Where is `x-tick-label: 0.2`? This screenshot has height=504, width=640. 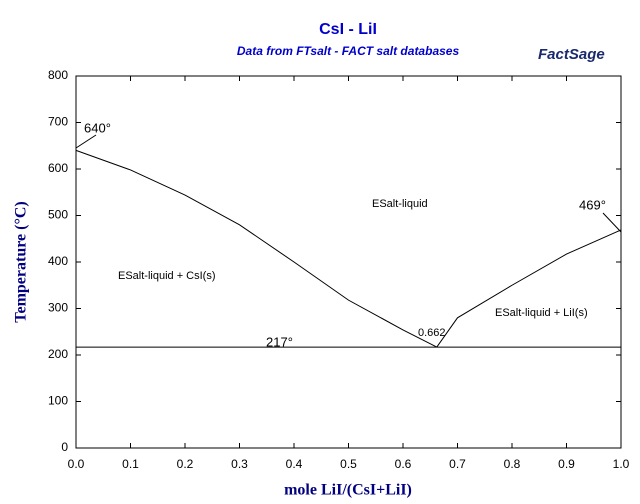
x-tick-label: 0.2 is located at coordinates (185, 464).